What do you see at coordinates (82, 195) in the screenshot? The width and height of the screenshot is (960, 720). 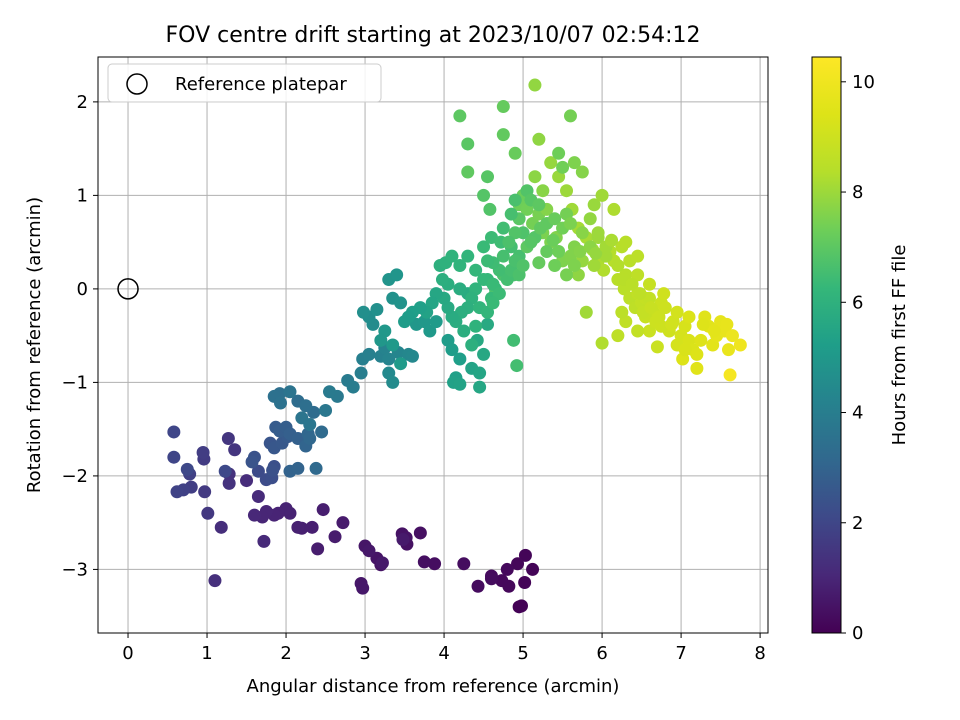 I see `y-tick-label: 1` at bounding box center [82, 195].